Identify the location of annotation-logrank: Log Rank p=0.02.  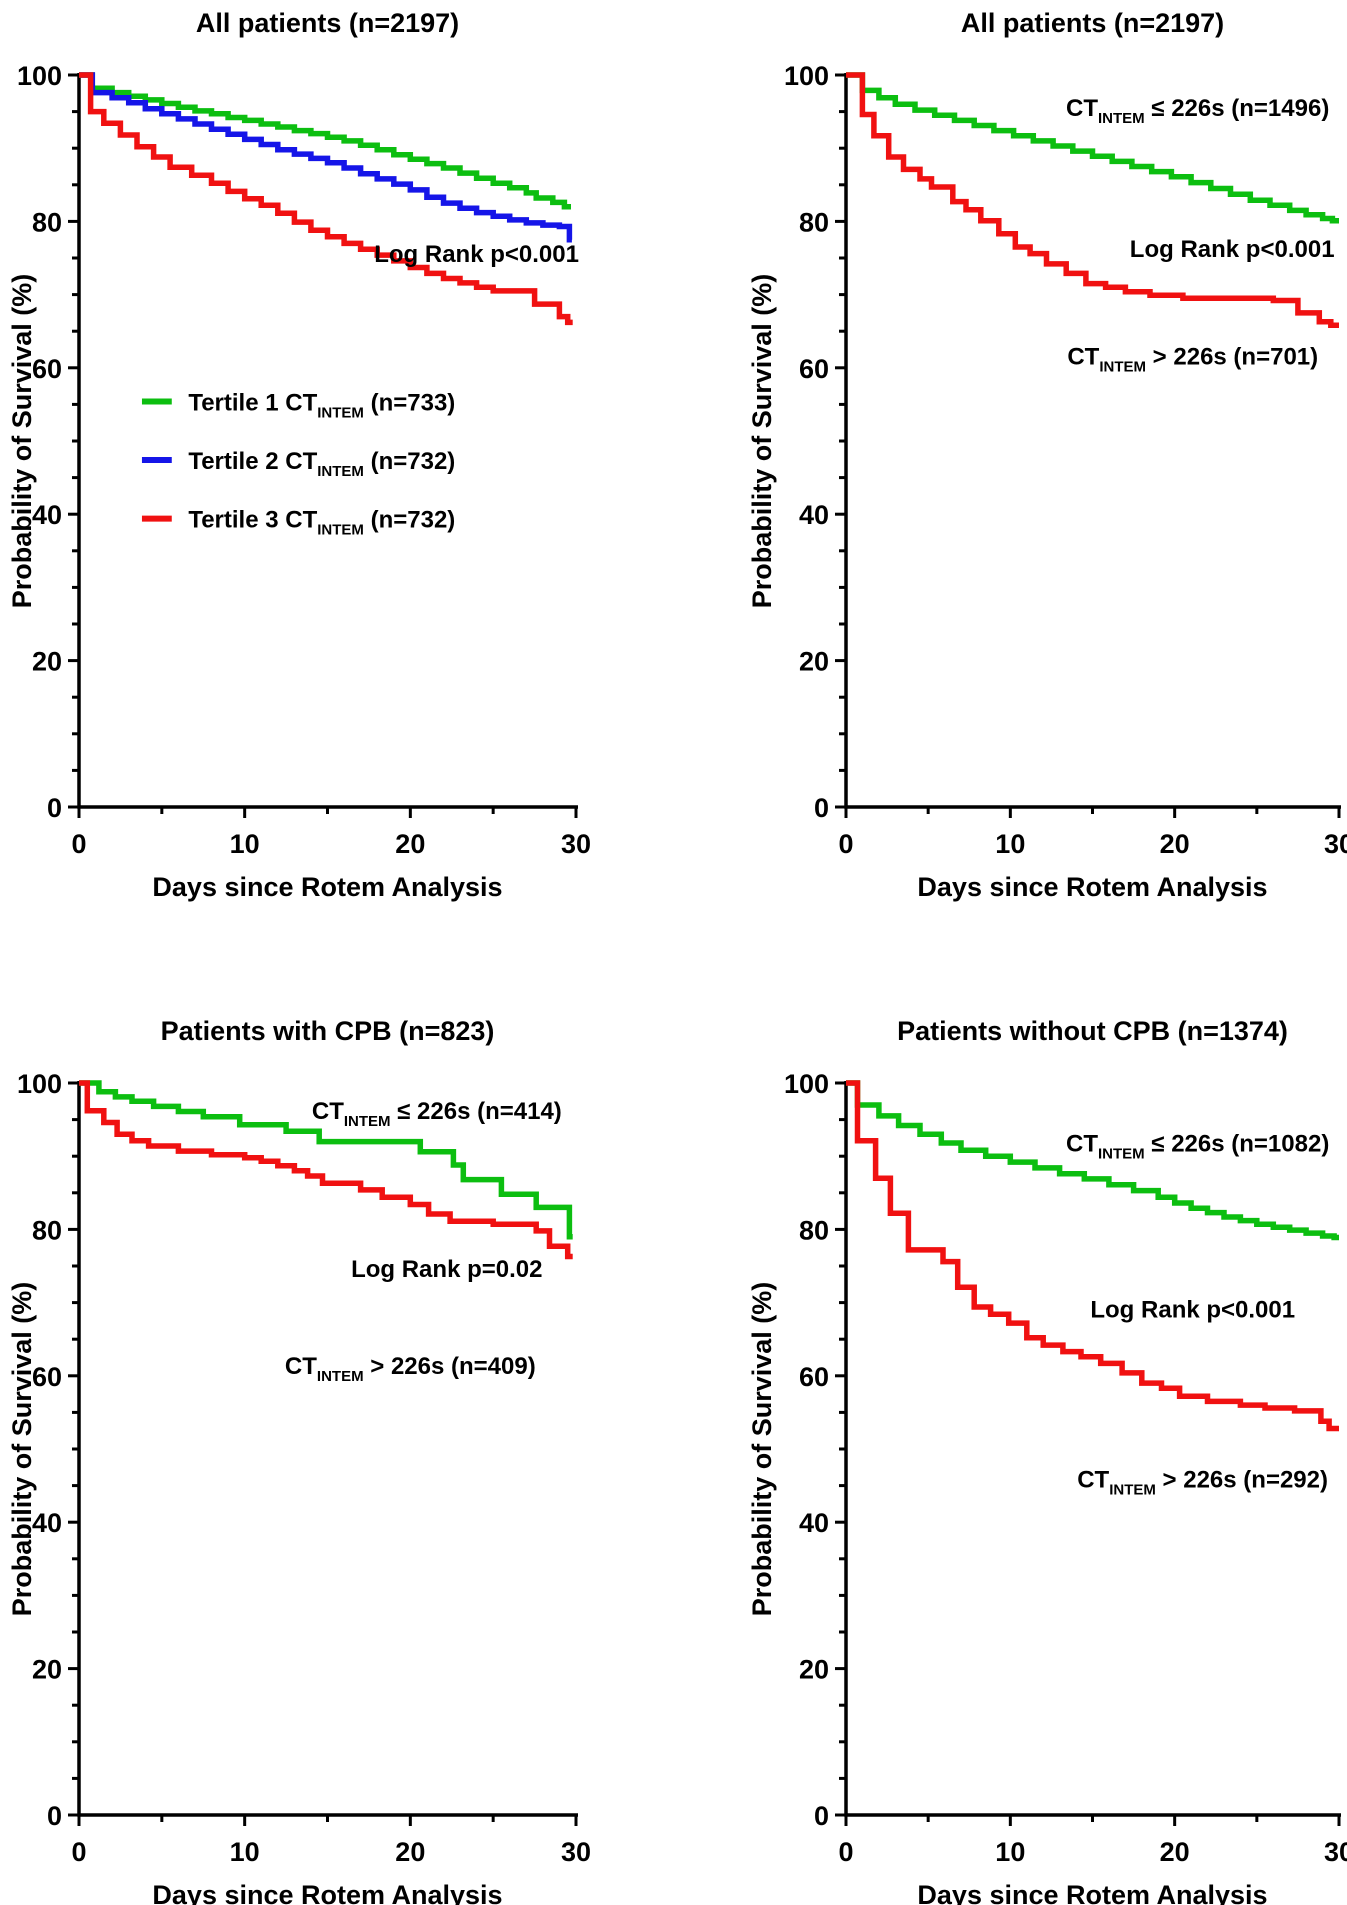
(446, 1269).